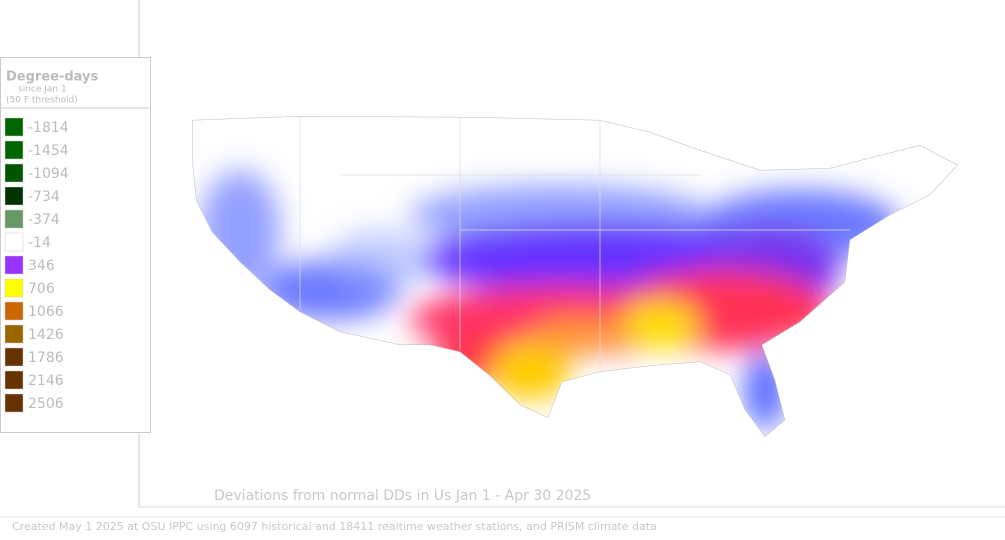 The height and width of the screenshot is (540, 1005). Describe the element at coordinates (52, 77) in the screenshot. I see `legend-title: Degree-days` at that location.